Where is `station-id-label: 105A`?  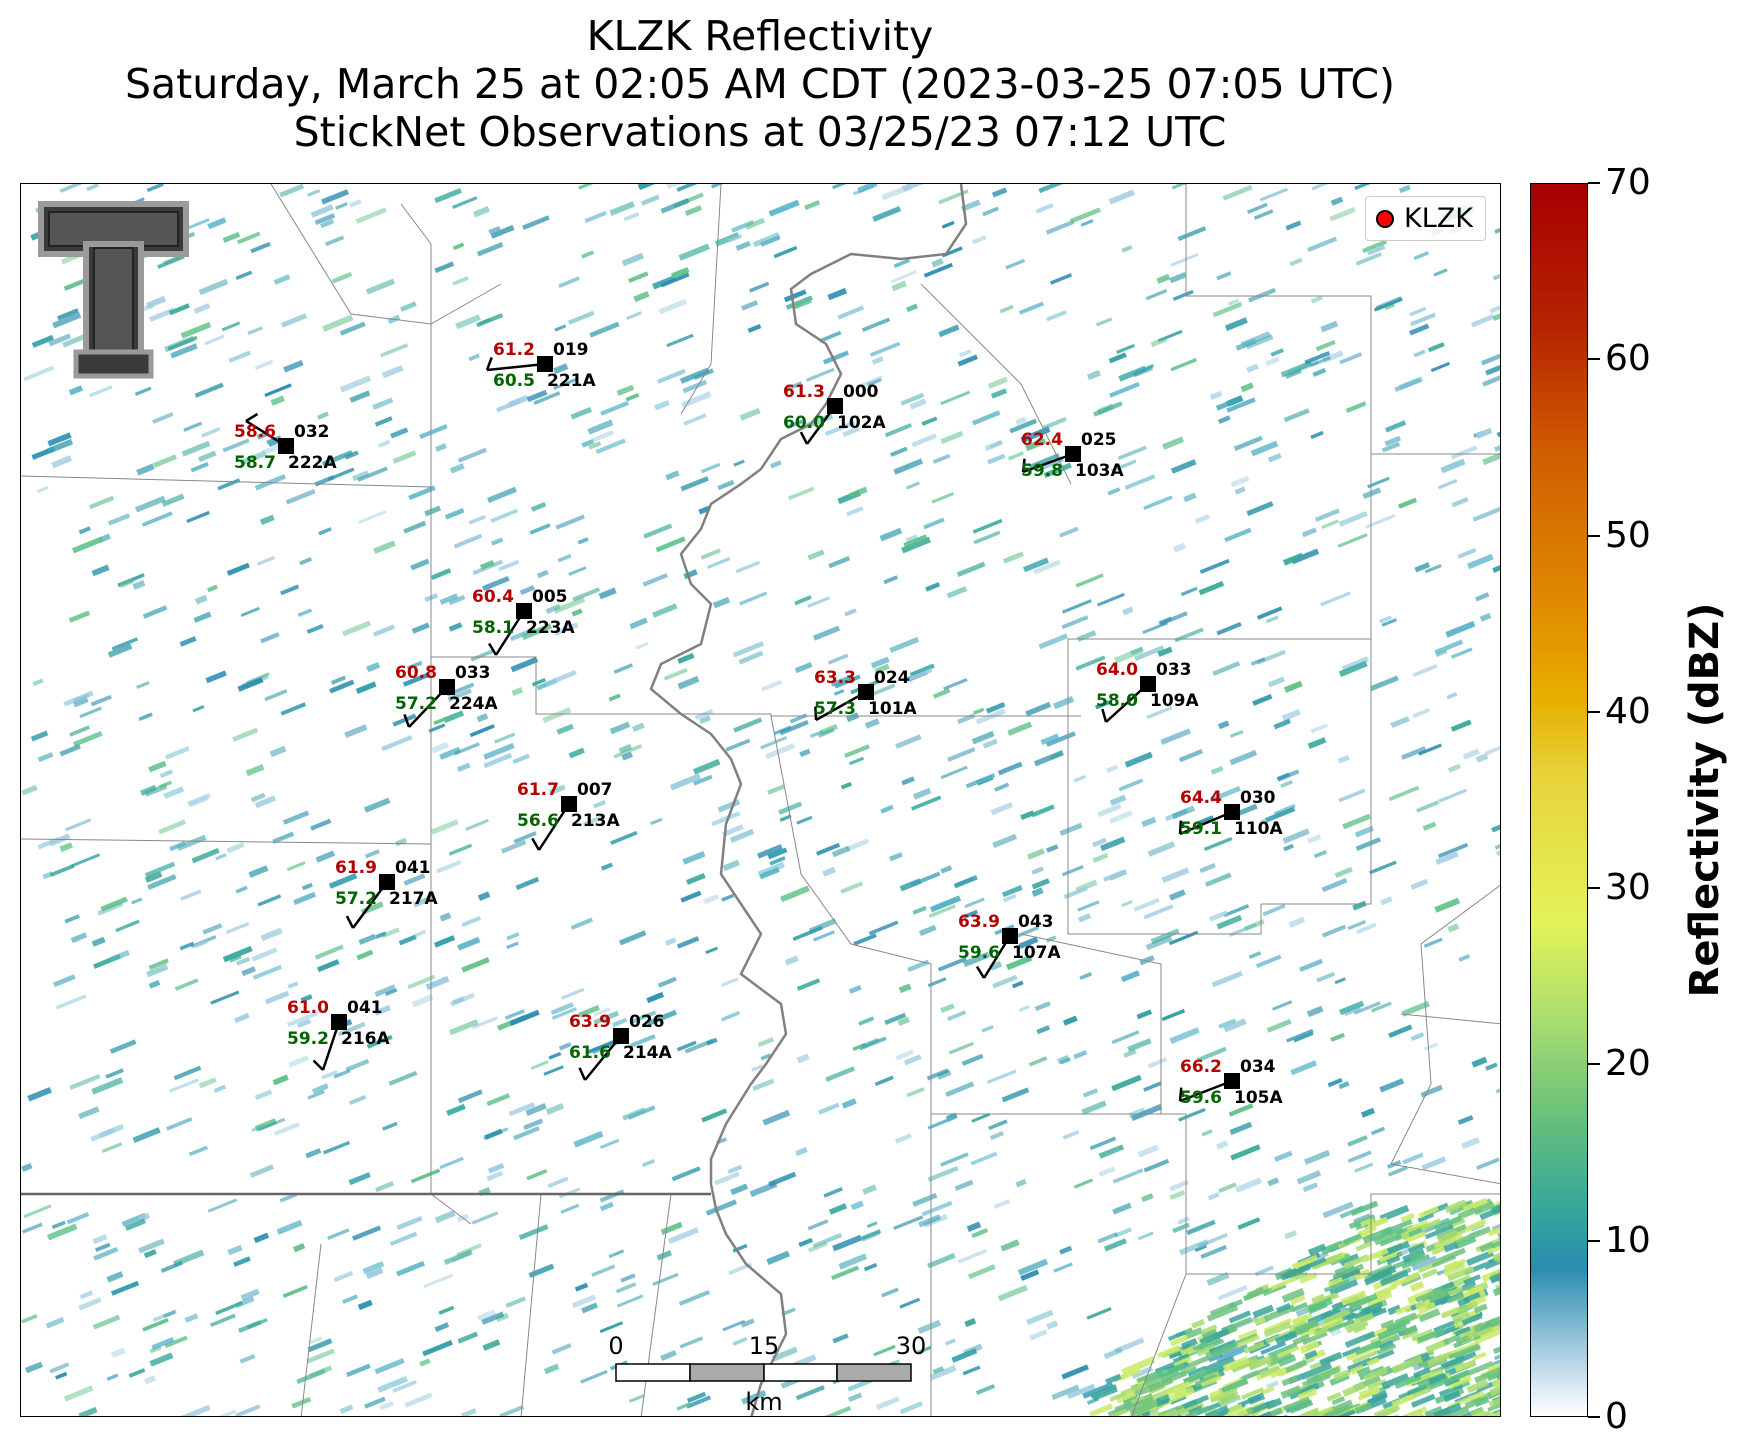
station-id-label: 105A is located at coordinates (1258, 1098).